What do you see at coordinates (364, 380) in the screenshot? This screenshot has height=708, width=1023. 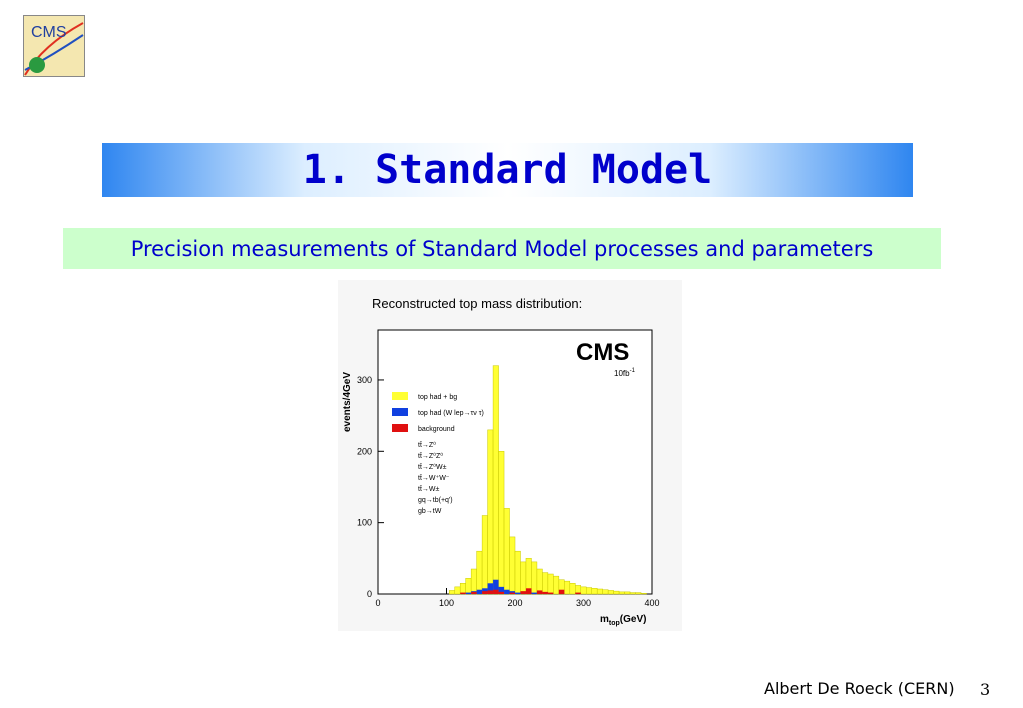 I see `y-tick-label: 300` at bounding box center [364, 380].